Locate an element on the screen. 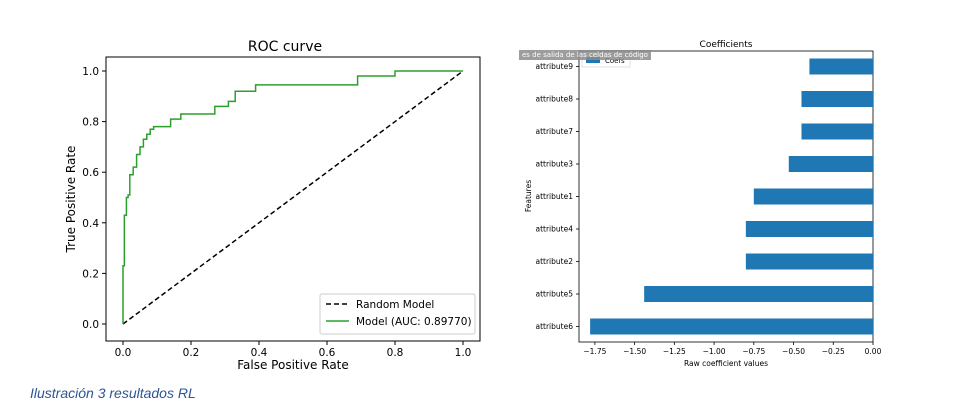 This screenshot has width=953, height=415. roc-ytick-label: 0.4 is located at coordinates (90, 224).